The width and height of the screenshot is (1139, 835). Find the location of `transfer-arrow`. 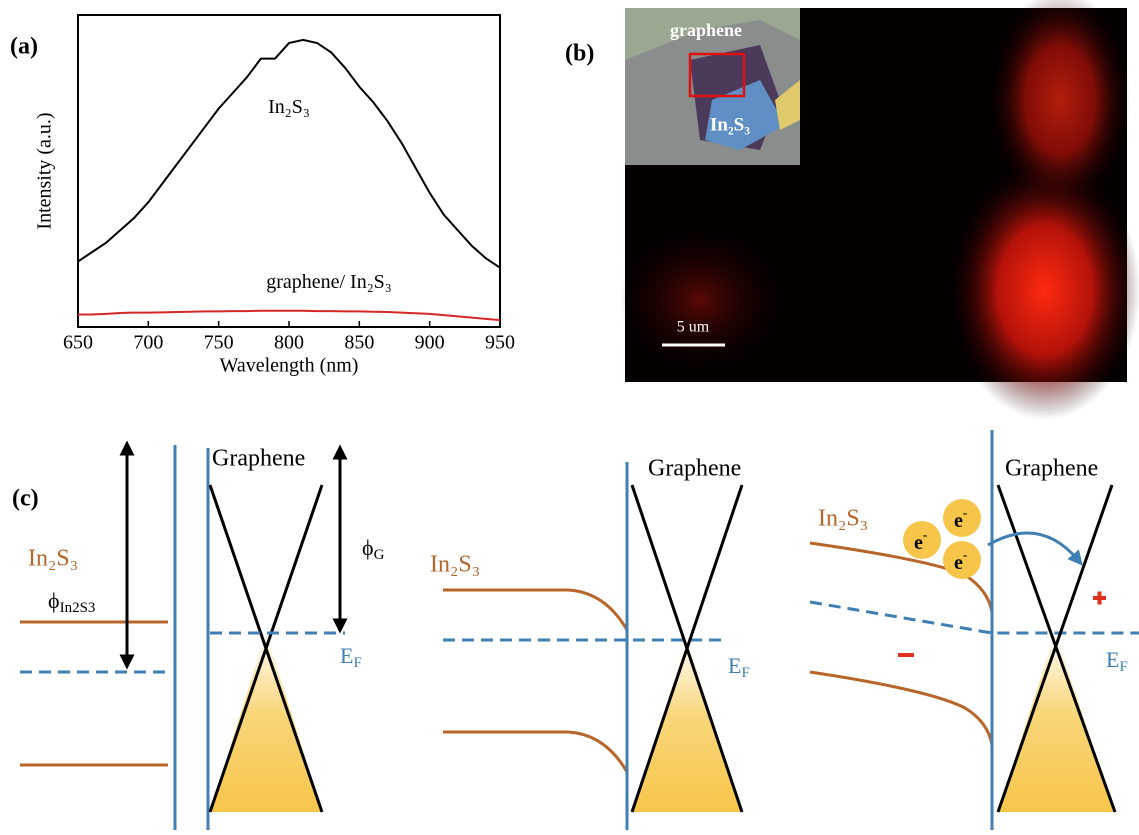

transfer-arrow is located at coordinates (1035, 548).